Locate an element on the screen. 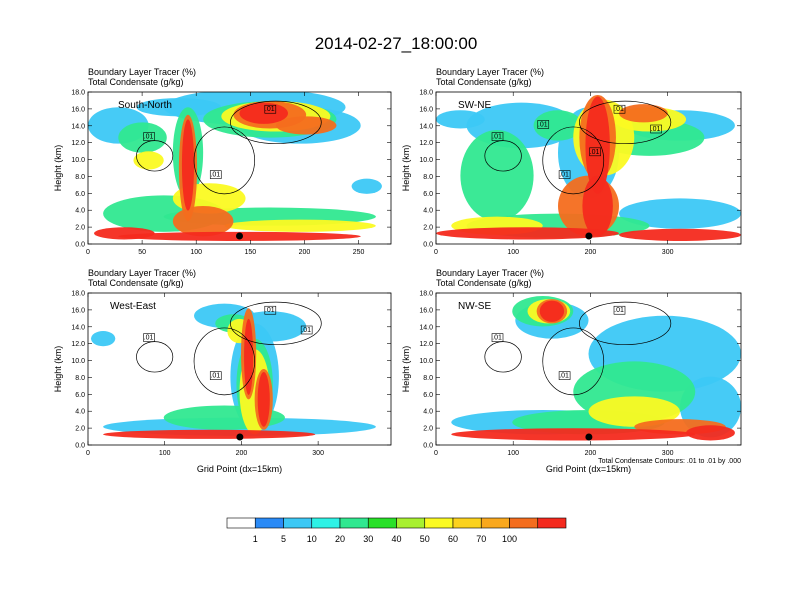 The width and height of the screenshot is (792, 612). colorbar-label: 5 is located at coordinates (283, 539).